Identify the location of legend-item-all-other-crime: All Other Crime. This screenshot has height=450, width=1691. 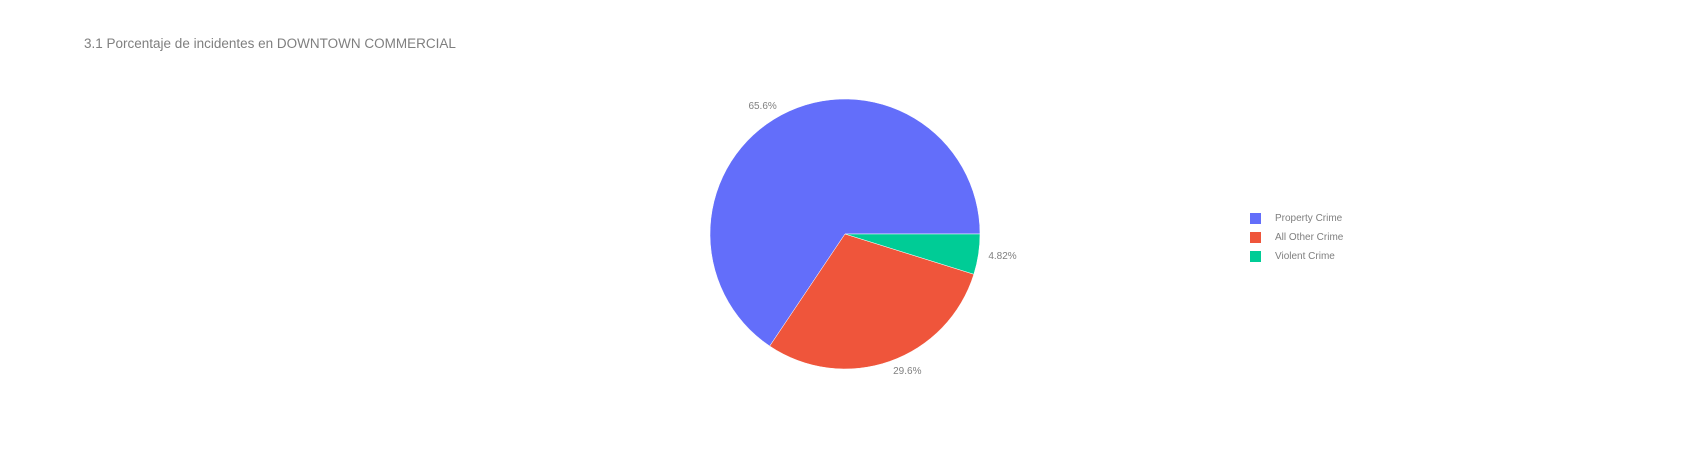
(1296, 237).